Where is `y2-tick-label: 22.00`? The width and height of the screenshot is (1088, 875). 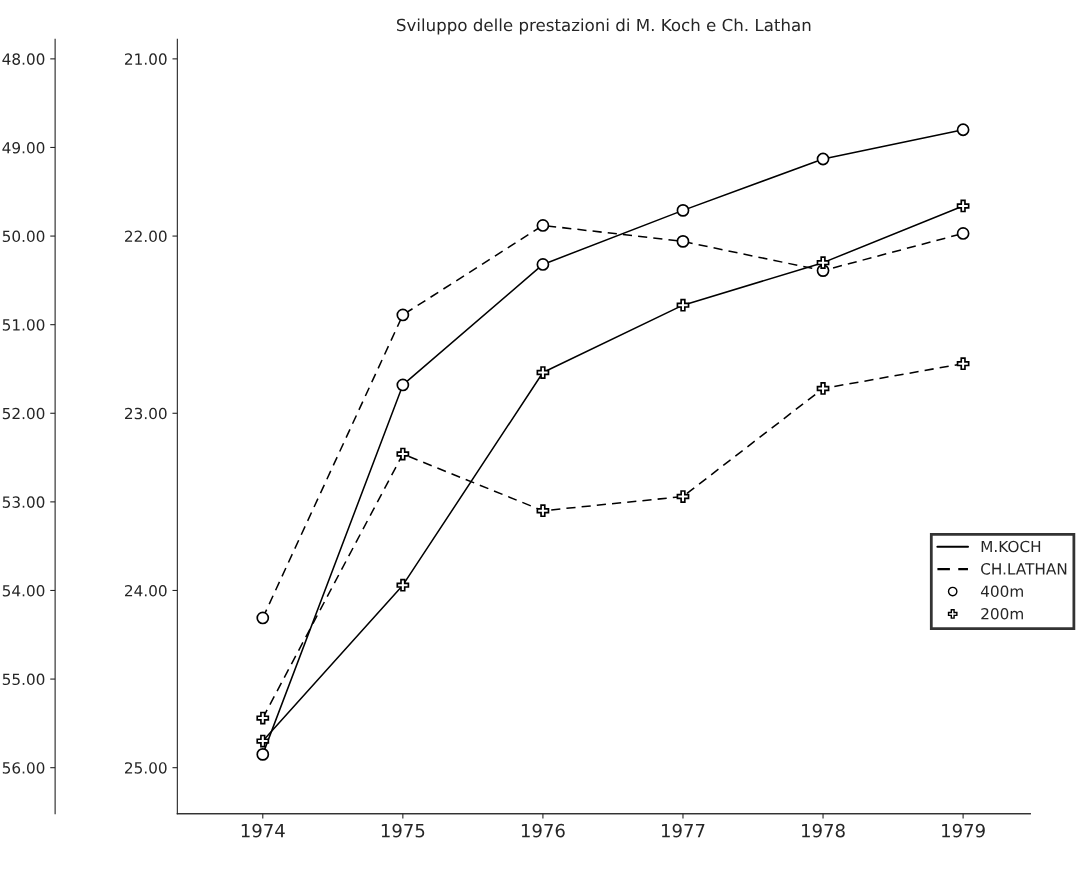 y2-tick-label: 22.00 is located at coordinates (146, 236).